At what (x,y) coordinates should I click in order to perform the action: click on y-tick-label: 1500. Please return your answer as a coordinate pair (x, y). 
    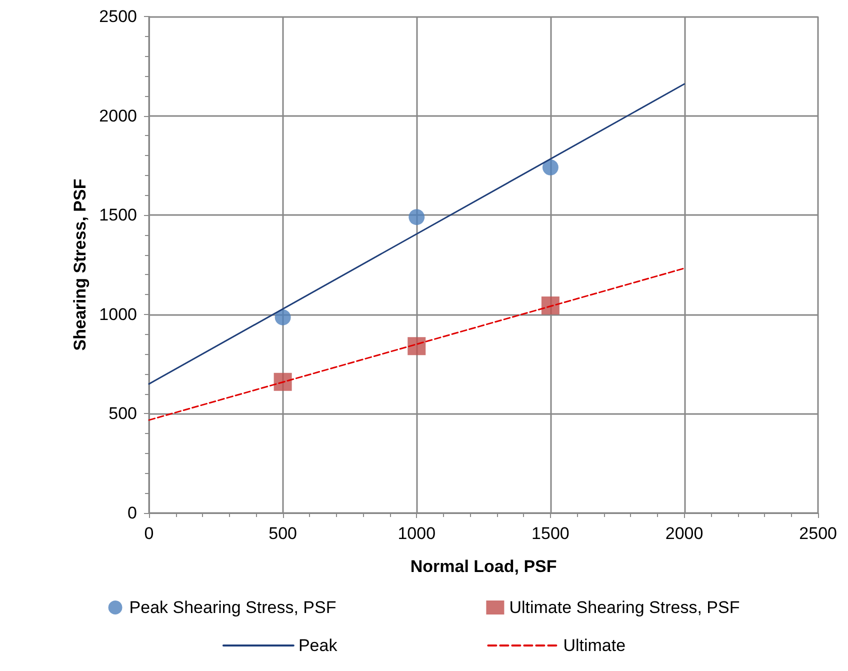
    Looking at the image, I should click on (118, 215).